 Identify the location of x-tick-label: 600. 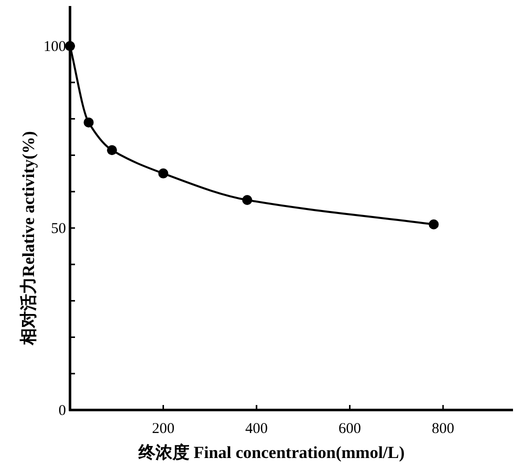
(350, 429).